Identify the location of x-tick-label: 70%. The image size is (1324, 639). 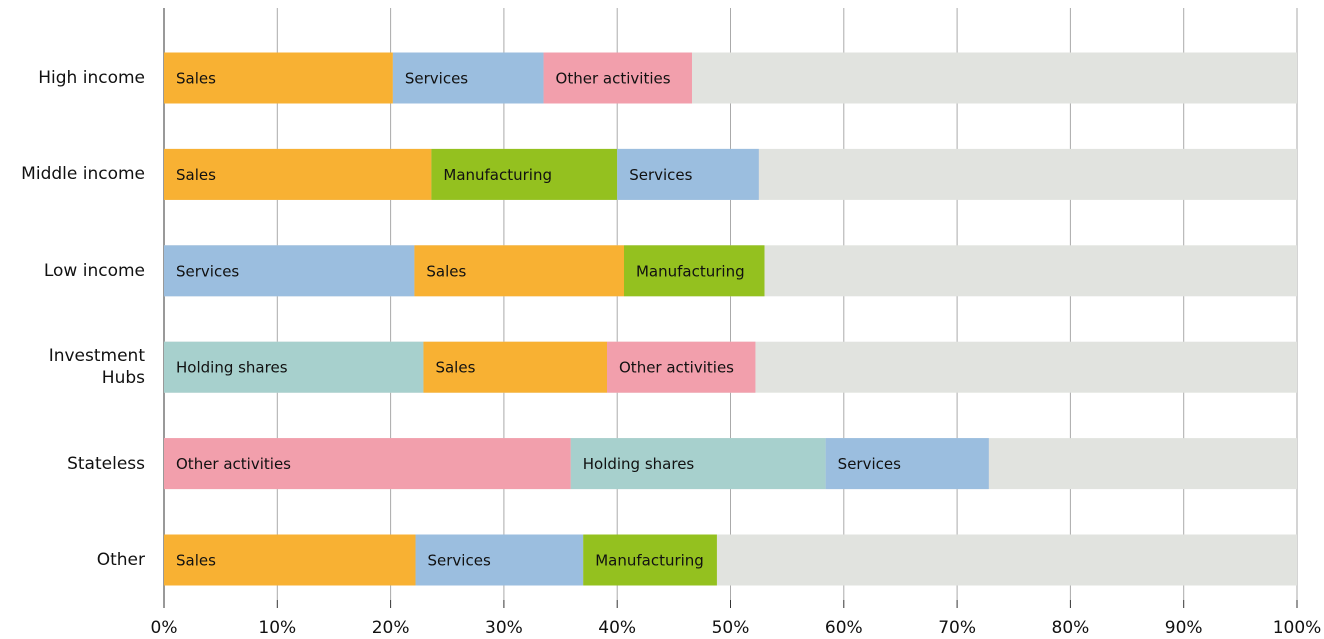
(957, 628).